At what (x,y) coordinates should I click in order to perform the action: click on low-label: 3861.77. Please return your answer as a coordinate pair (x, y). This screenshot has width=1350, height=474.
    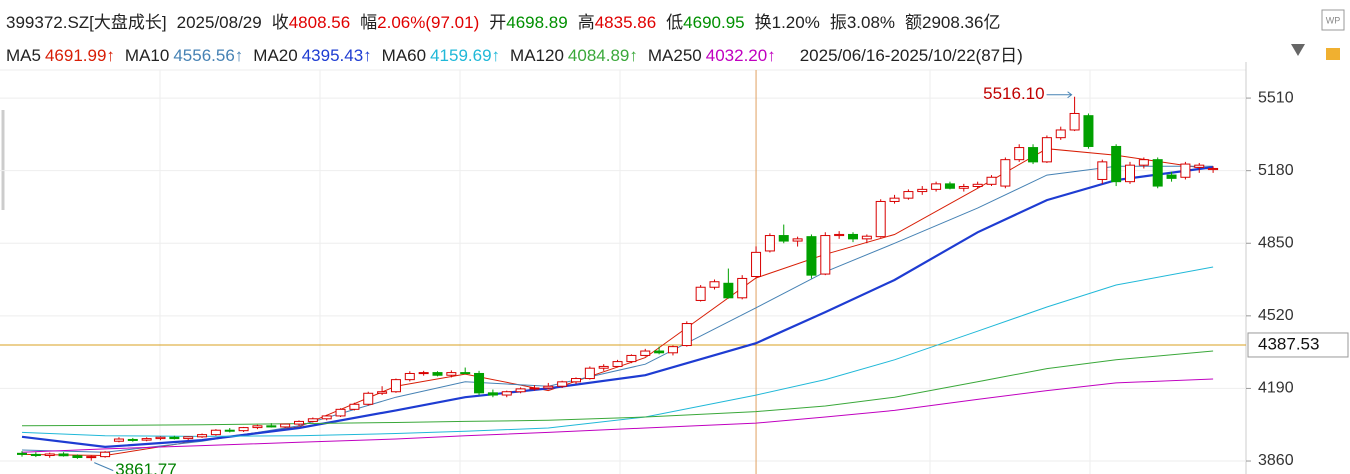
    Looking at the image, I should click on (145, 467).